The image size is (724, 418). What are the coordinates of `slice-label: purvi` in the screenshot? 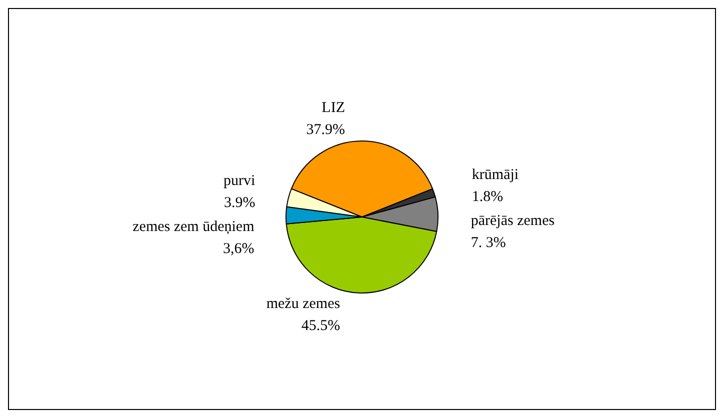 It's located at (240, 181).